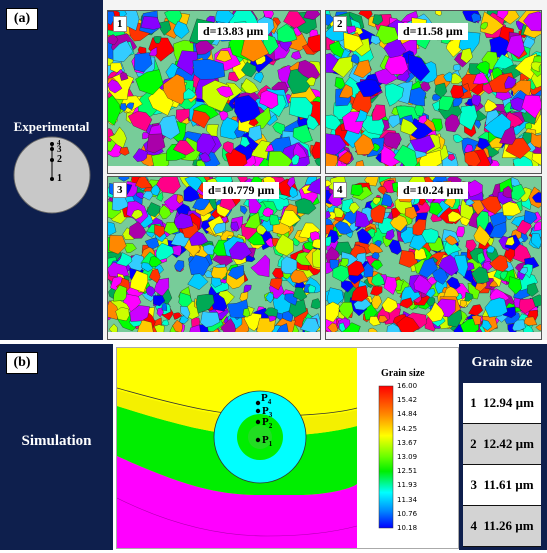  What do you see at coordinates (52, 144) in the screenshot?
I see `point-4-marker` at bounding box center [52, 144].